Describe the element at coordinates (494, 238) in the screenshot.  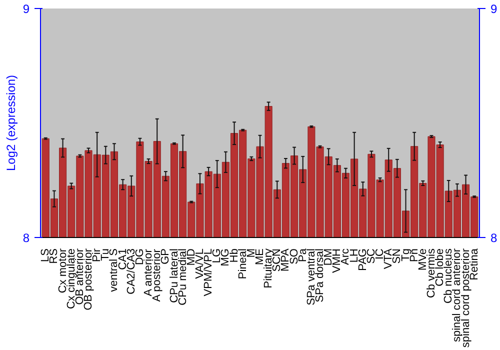
I see `y2-tick-label: 8` at that location.